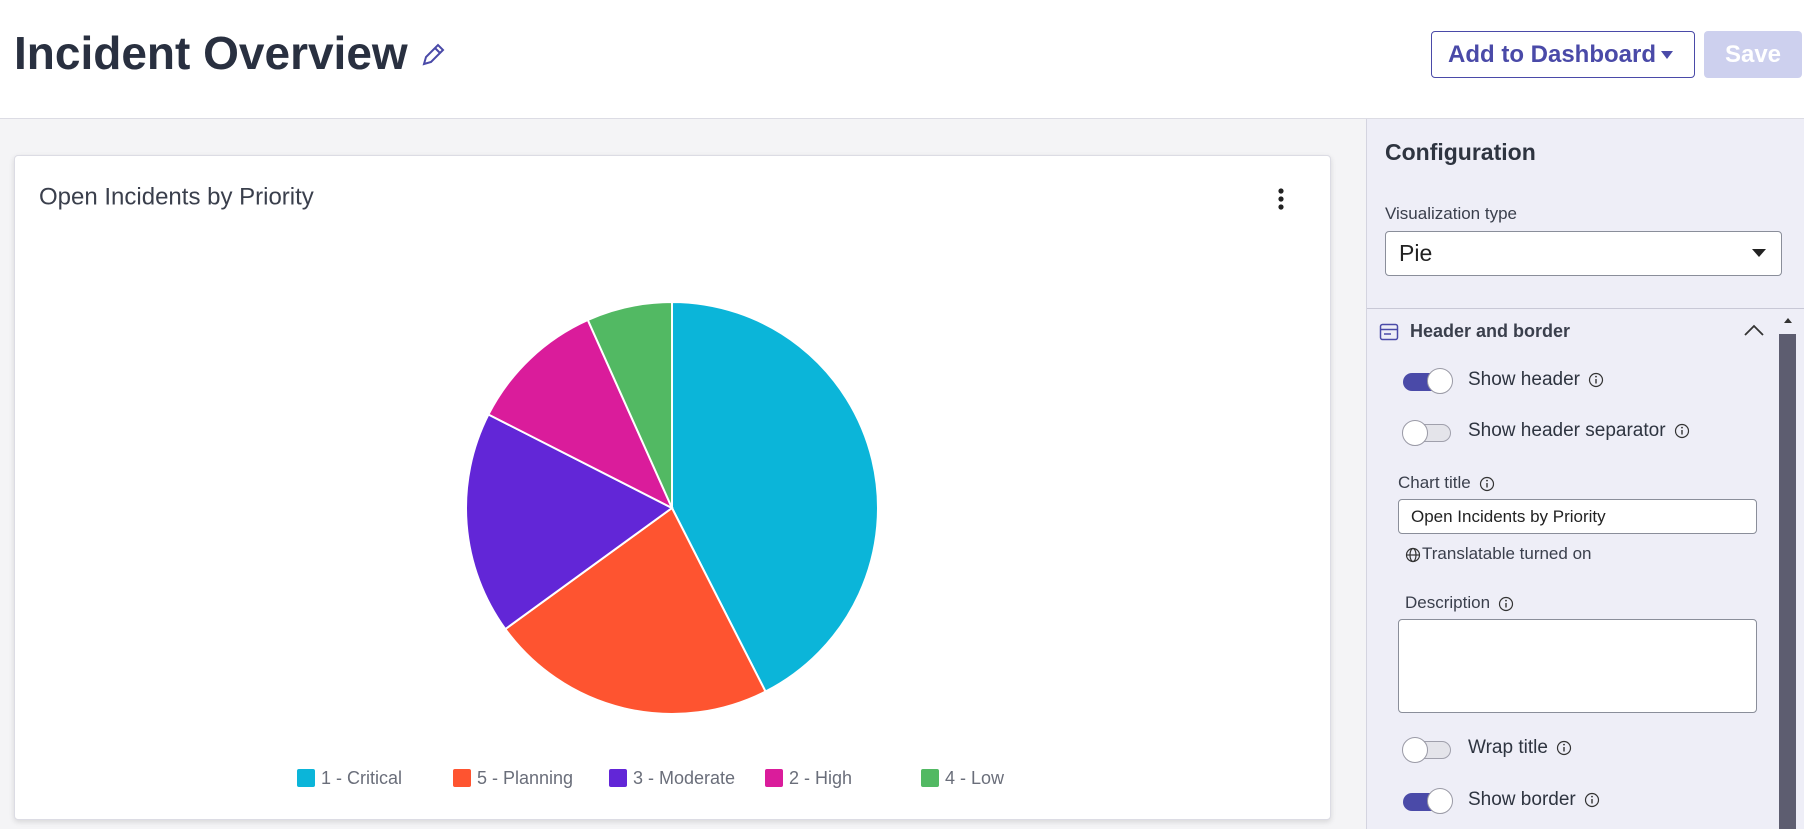  I want to click on panel-title: Configuration, so click(1460, 152).